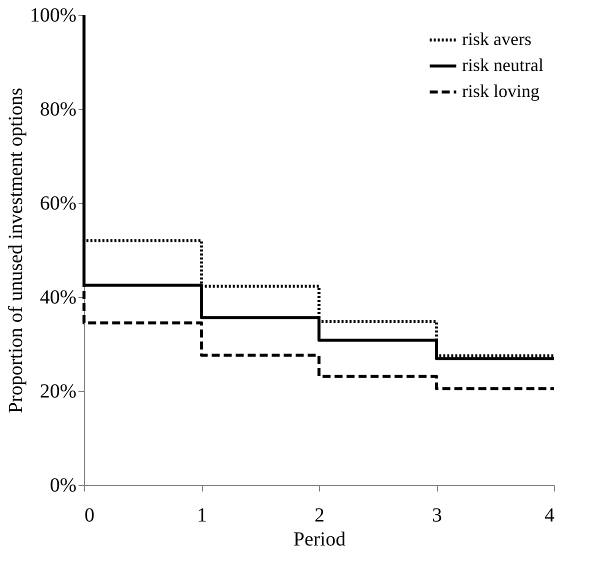 This screenshot has width=607, height=572. Describe the element at coordinates (58, 109) in the screenshot. I see `y-tick-label: 80%` at that location.